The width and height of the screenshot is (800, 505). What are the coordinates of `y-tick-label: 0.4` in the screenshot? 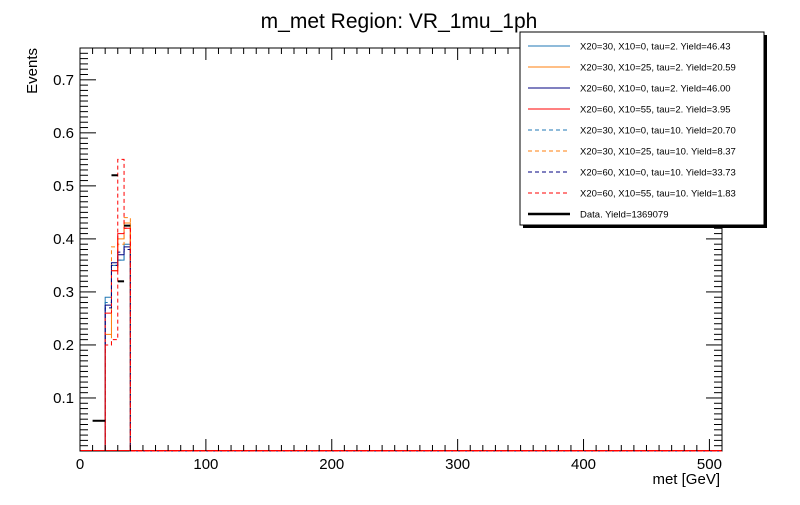 It's located at (63, 239).